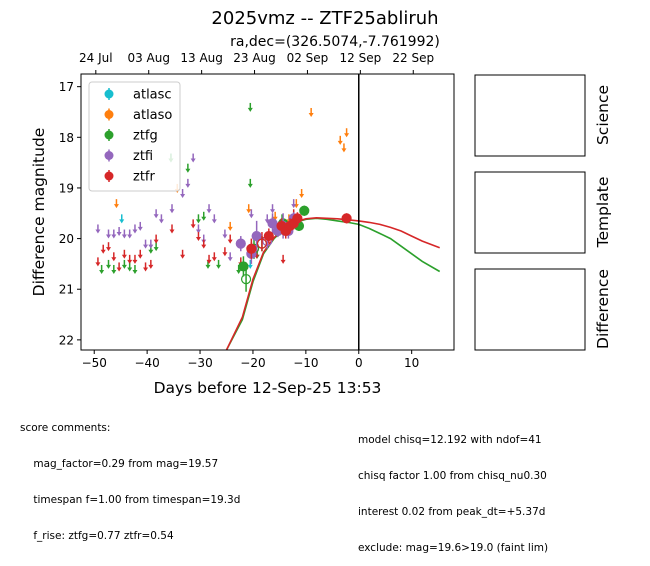  I want to click on score-comment-line: f_rise: ztfg=0.77 ztfr=0.54, so click(97, 536).